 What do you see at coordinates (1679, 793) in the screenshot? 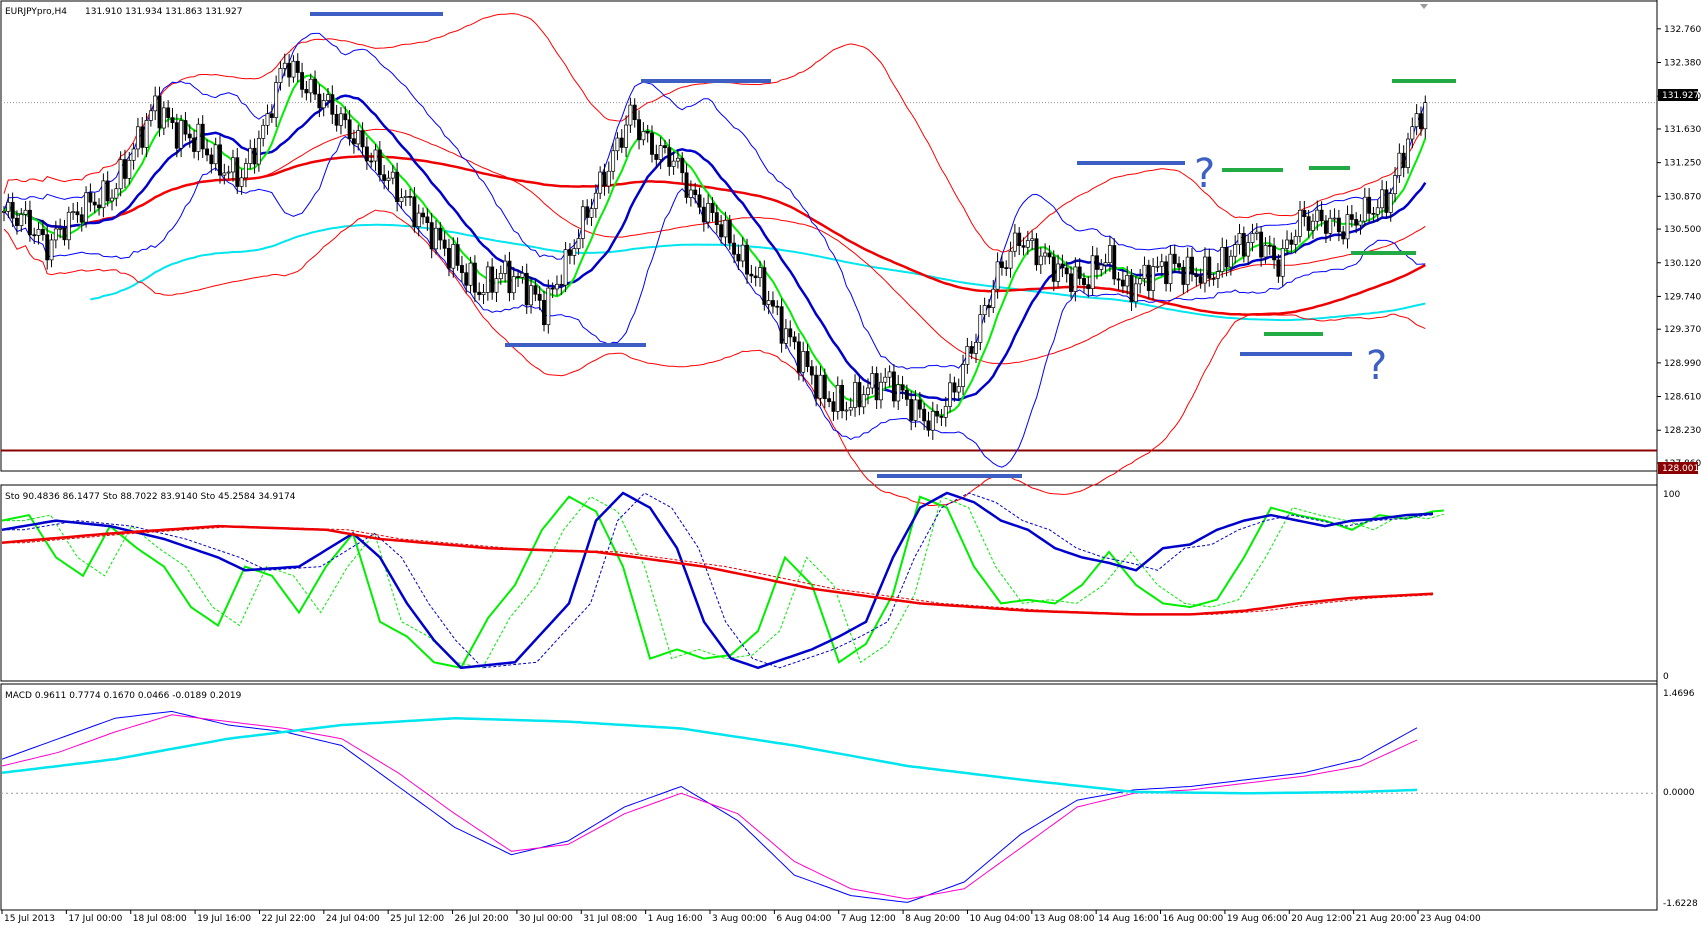
I see `macd-zero-label: 0.0000` at bounding box center [1679, 793].